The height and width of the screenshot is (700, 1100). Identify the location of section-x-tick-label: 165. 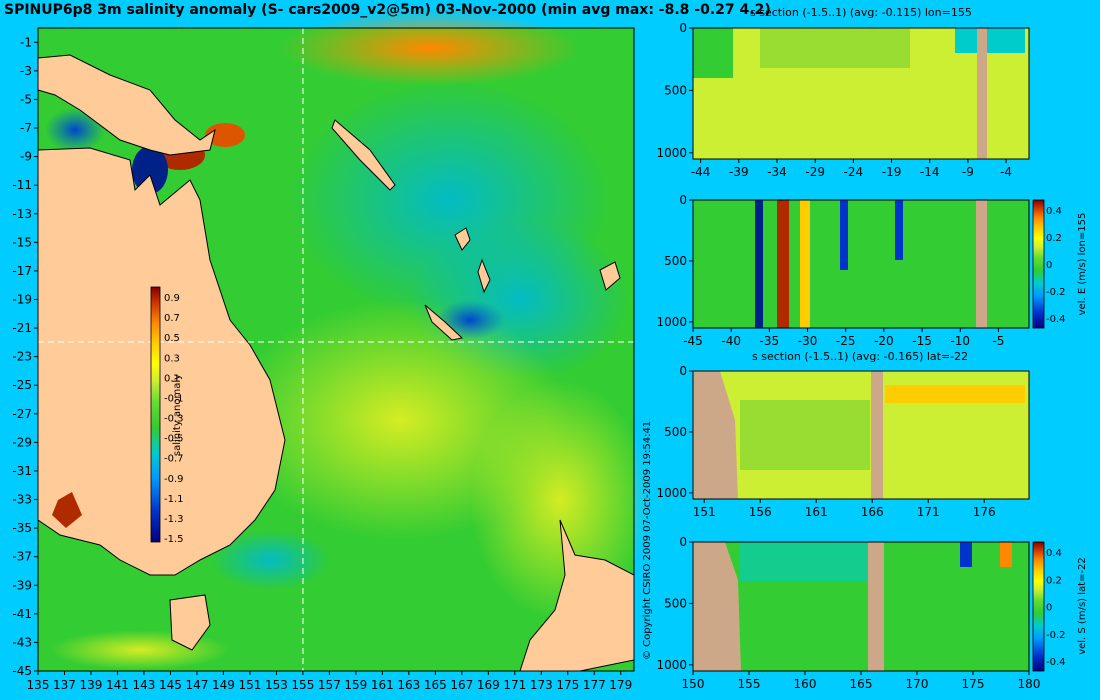
(861, 684).